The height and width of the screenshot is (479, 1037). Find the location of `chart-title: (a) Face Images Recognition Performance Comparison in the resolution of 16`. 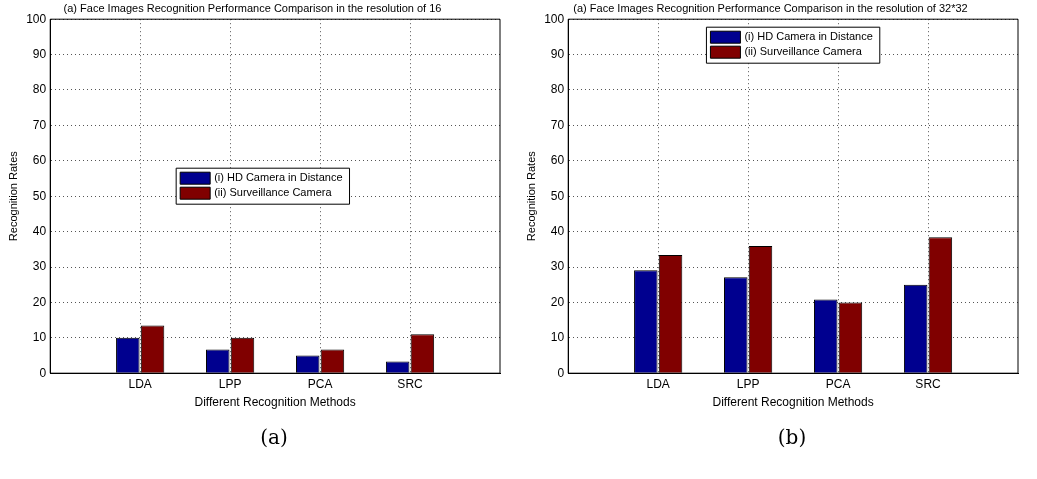

chart-title: (a) Face Images Recognition Performance Comparison in the resolution of 16 is located at coordinates (252, 7).